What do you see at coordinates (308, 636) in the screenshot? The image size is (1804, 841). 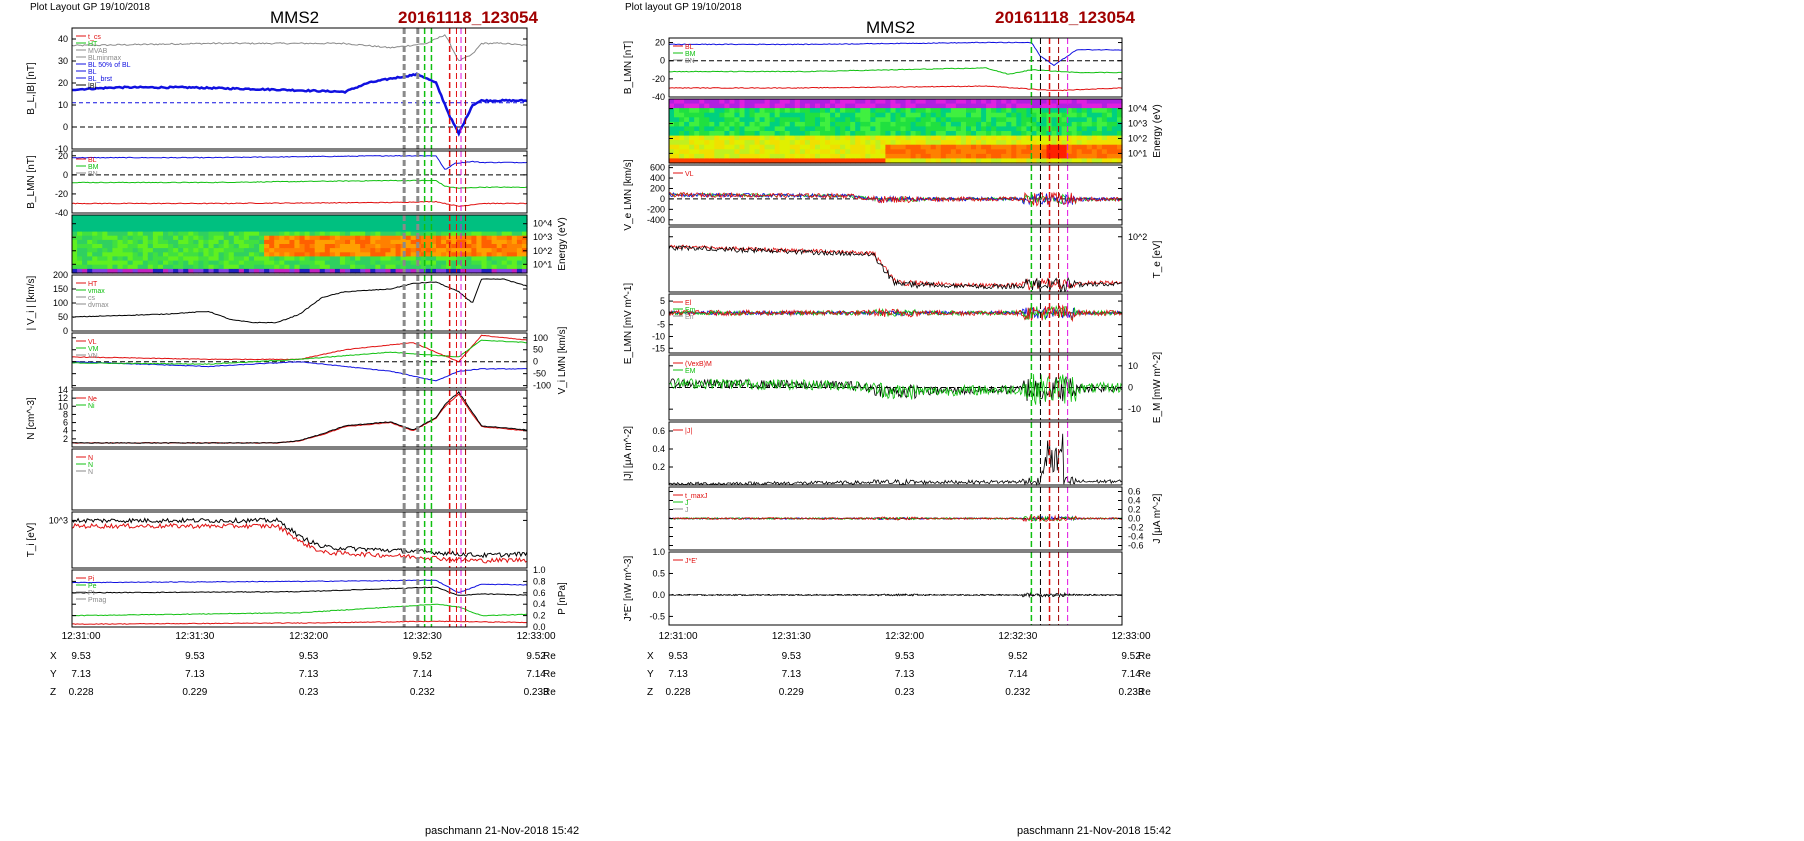 I see `time-tick-label: 12:32:00` at bounding box center [308, 636].